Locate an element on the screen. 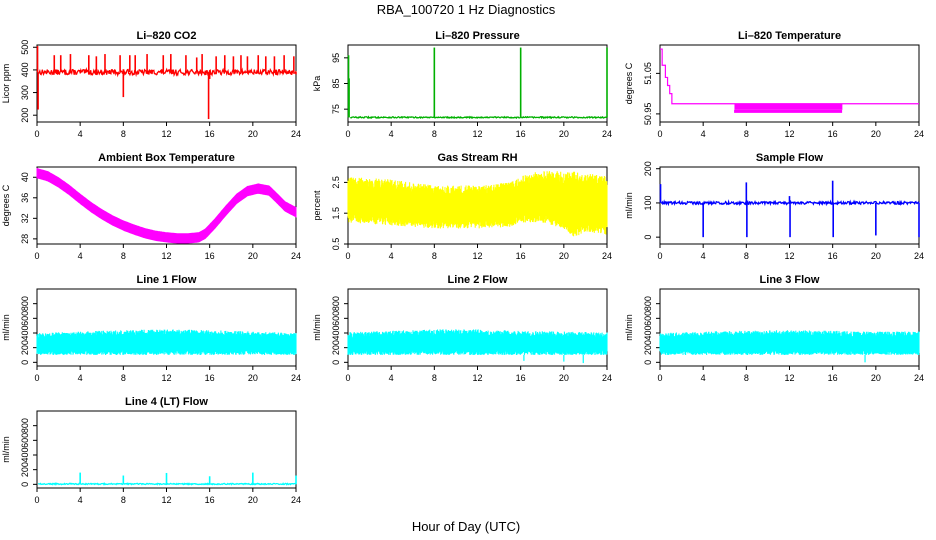 The height and width of the screenshot is (540, 936). y-tick-label: 28 is located at coordinates (25, 239).